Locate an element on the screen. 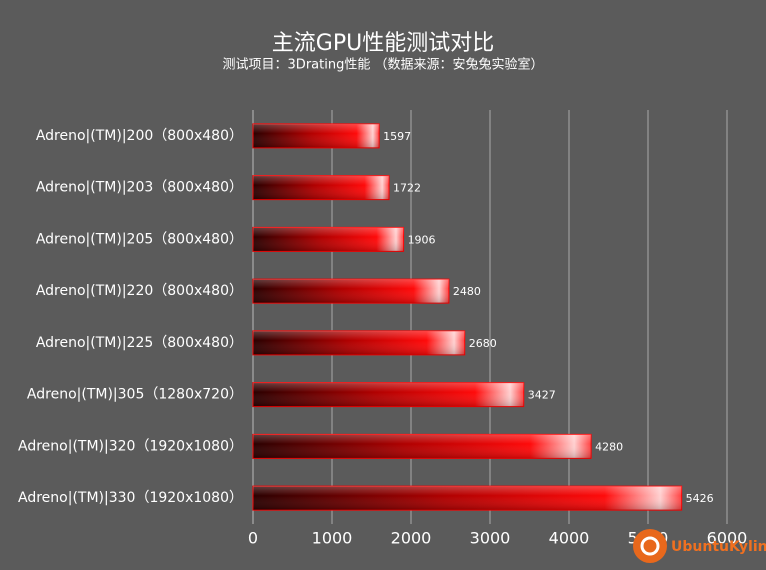  chart-title: 主流GPU性能测试对比 is located at coordinates (383, 43).